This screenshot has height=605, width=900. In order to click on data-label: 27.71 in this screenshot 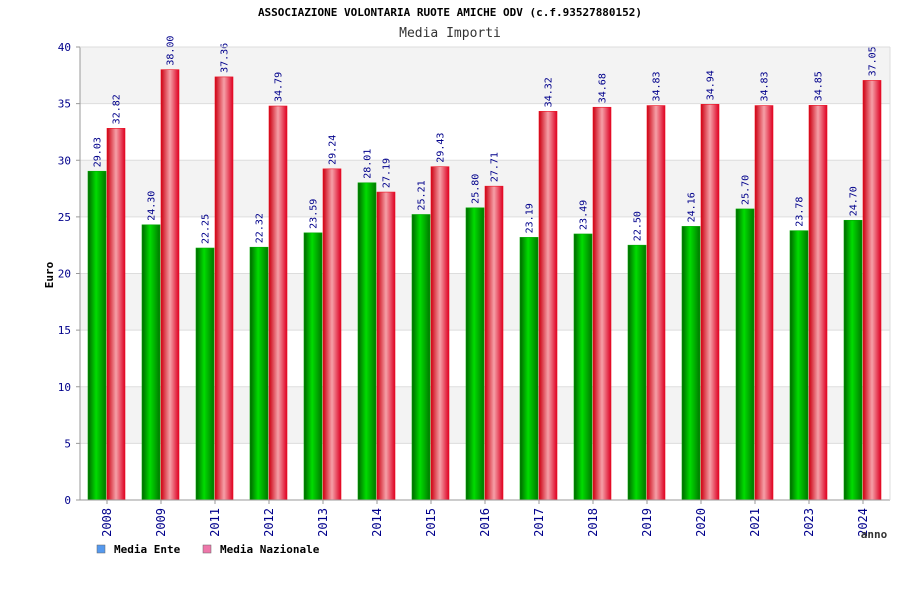, I will do `click(495, 167)`.